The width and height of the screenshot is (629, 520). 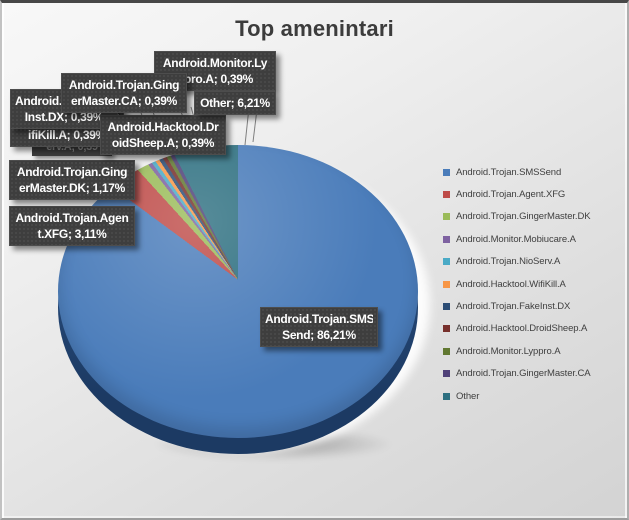 I want to click on legend-label: Other, so click(x=468, y=396).